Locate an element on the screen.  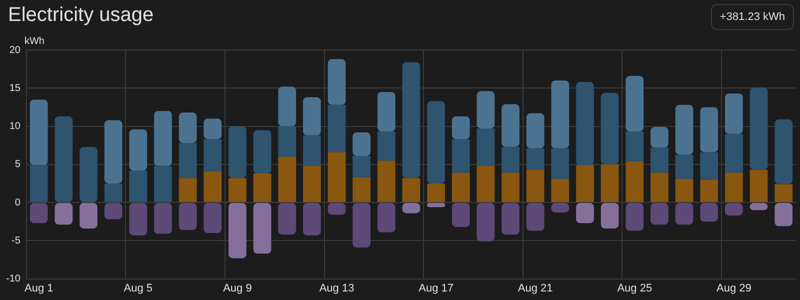
x-tick-label: Aug 29 is located at coordinates (734, 288).